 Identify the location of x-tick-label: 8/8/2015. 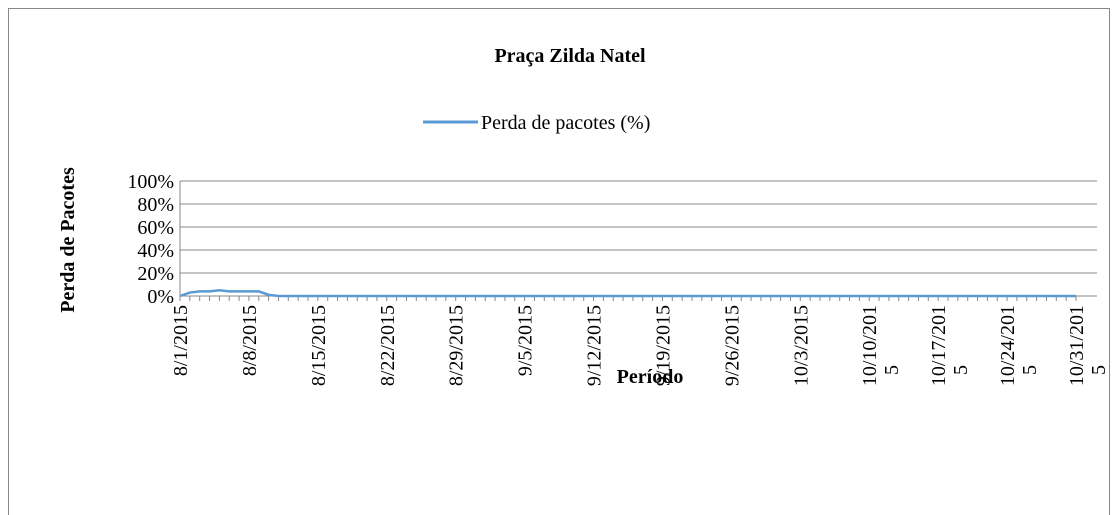
(250, 340).